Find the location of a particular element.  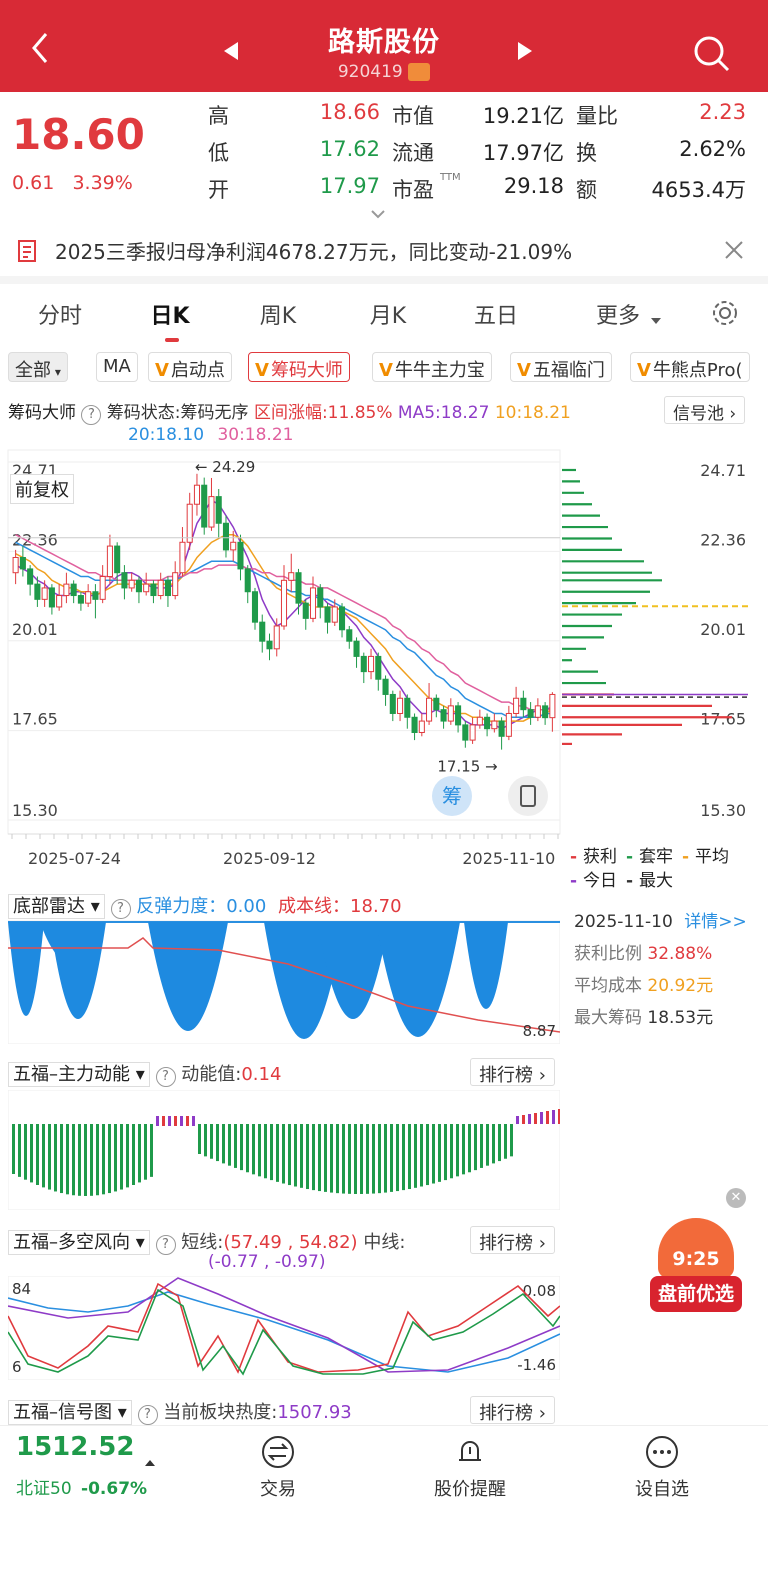

add-watchlist-label: 设自选 is located at coordinates (662, 1489).